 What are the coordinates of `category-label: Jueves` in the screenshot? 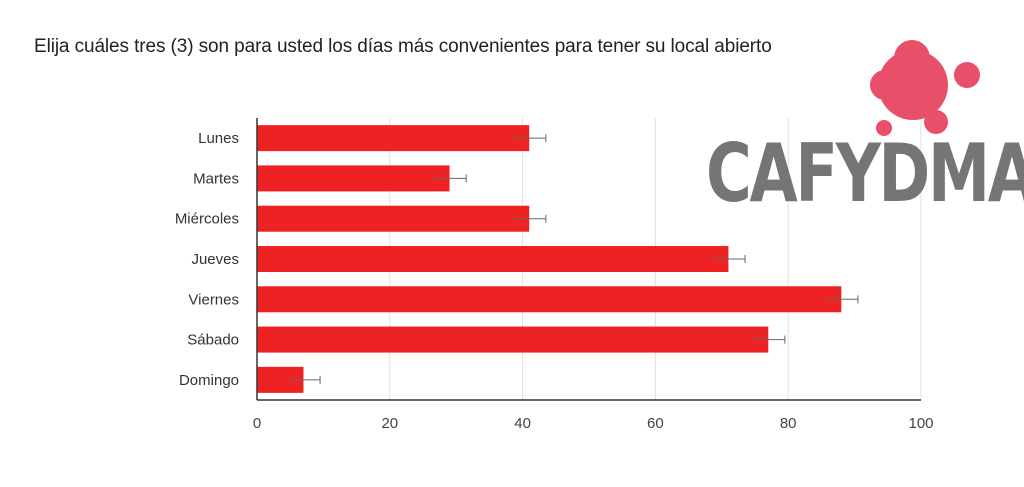 It's located at (215, 259).